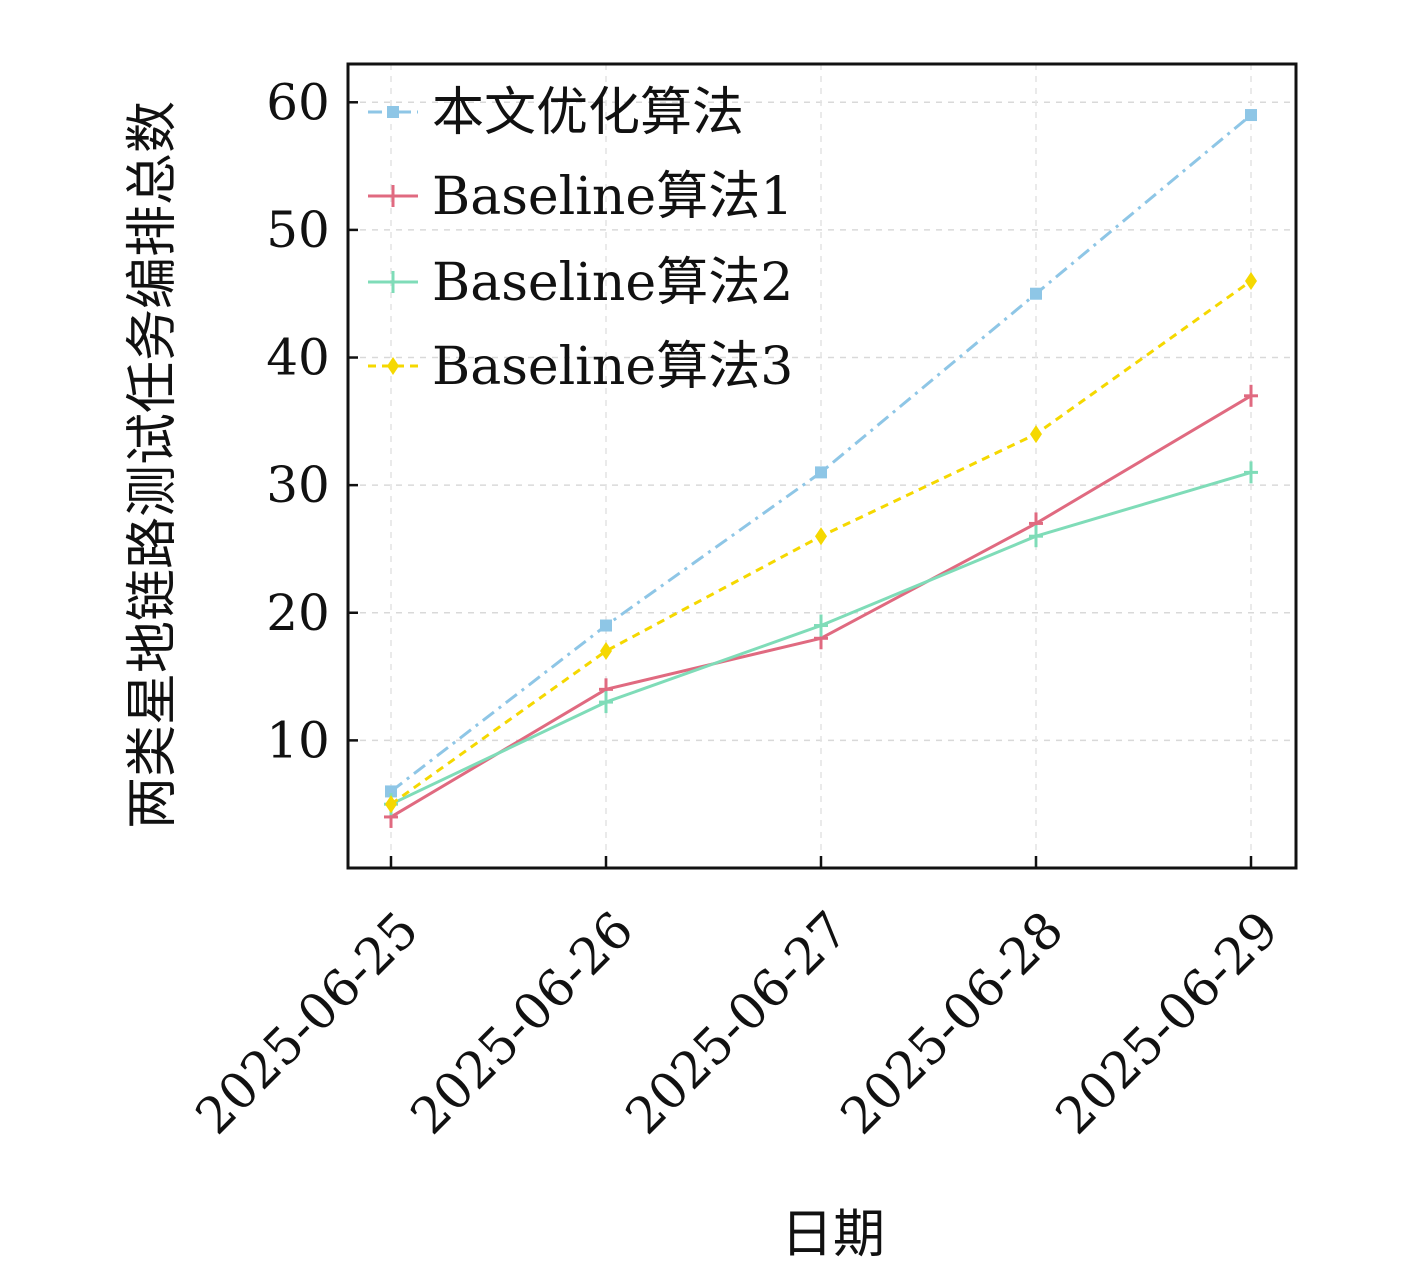 The height and width of the screenshot is (1271, 1417). What do you see at coordinates (588, 113) in the screenshot?
I see `legend-label: 本文优化算法` at bounding box center [588, 113].